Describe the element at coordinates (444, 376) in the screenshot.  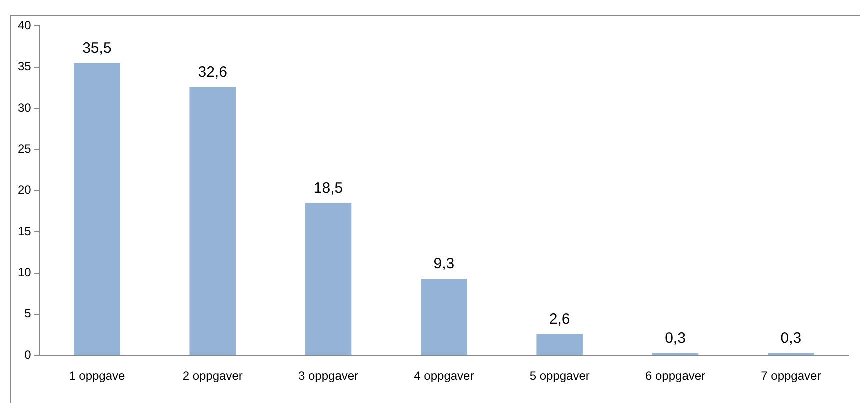
I see `x-tick-label: 4 oppgaver` at that location.